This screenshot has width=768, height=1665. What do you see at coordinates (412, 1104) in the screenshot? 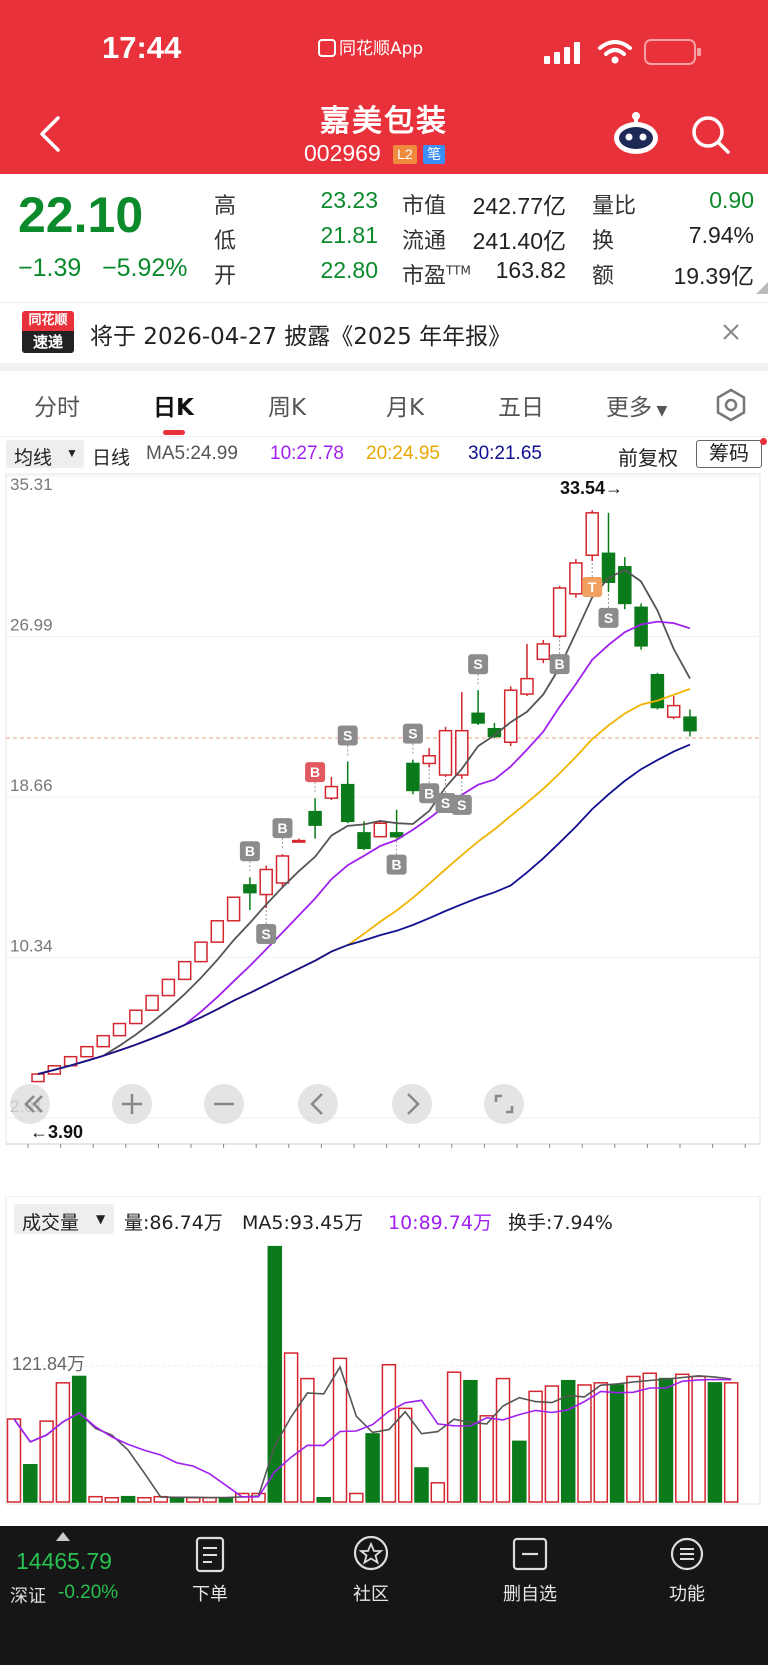
I see `scroll-right-button` at bounding box center [412, 1104].